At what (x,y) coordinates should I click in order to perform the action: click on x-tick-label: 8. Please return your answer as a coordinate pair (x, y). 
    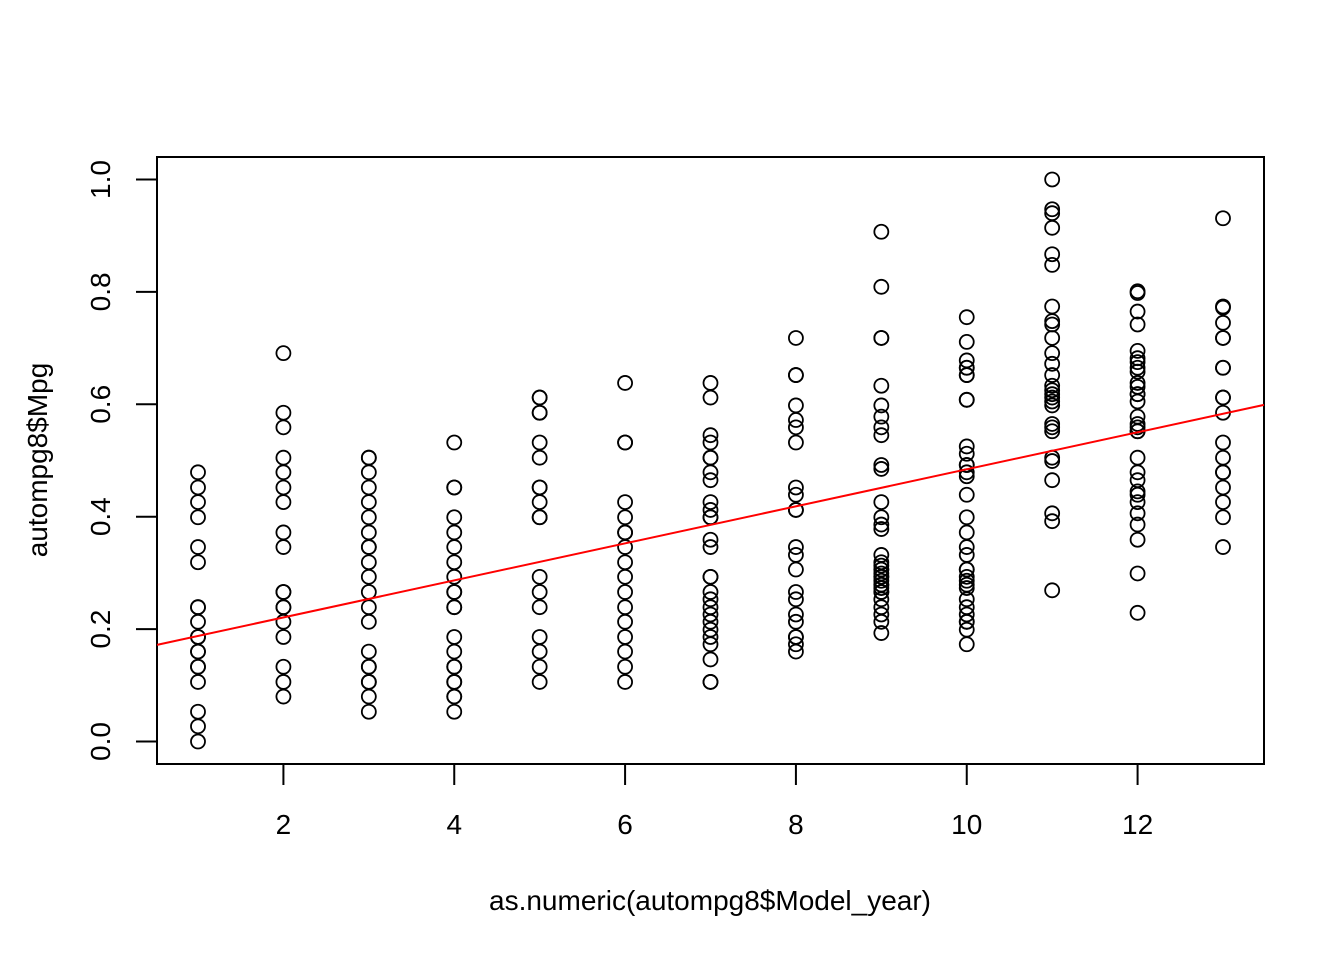
    Looking at the image, I should click on (796, 824).